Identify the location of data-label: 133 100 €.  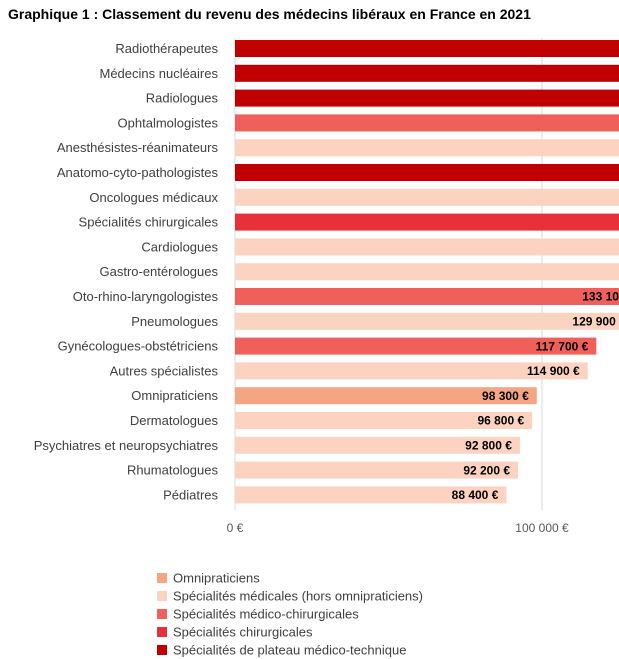
(600, 297).